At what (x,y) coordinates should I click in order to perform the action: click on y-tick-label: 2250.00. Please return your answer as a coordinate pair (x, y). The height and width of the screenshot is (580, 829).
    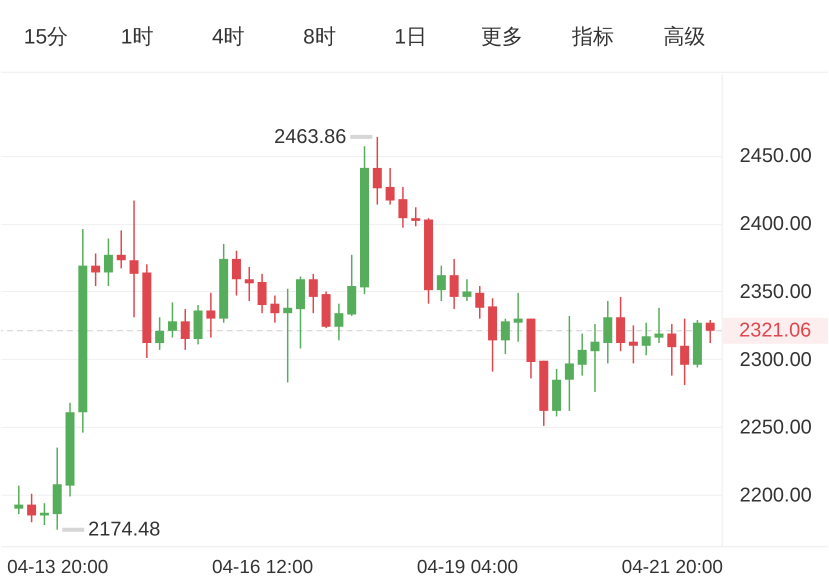
    Looking at the image, I should click on (776, 427).